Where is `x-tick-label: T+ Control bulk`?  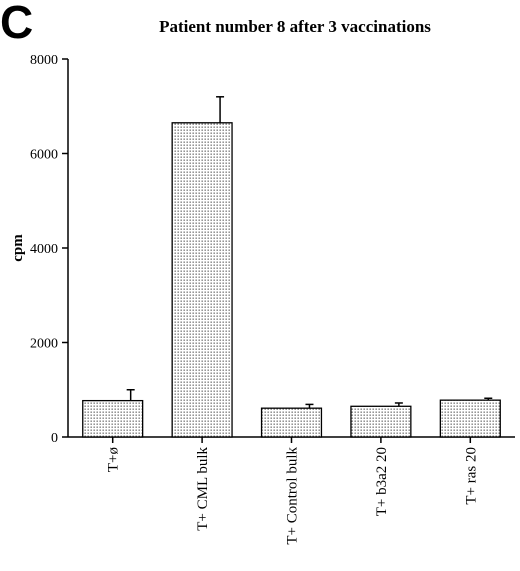
x-tick-label: T+ Control bulk is located at coordinates (293, 496).